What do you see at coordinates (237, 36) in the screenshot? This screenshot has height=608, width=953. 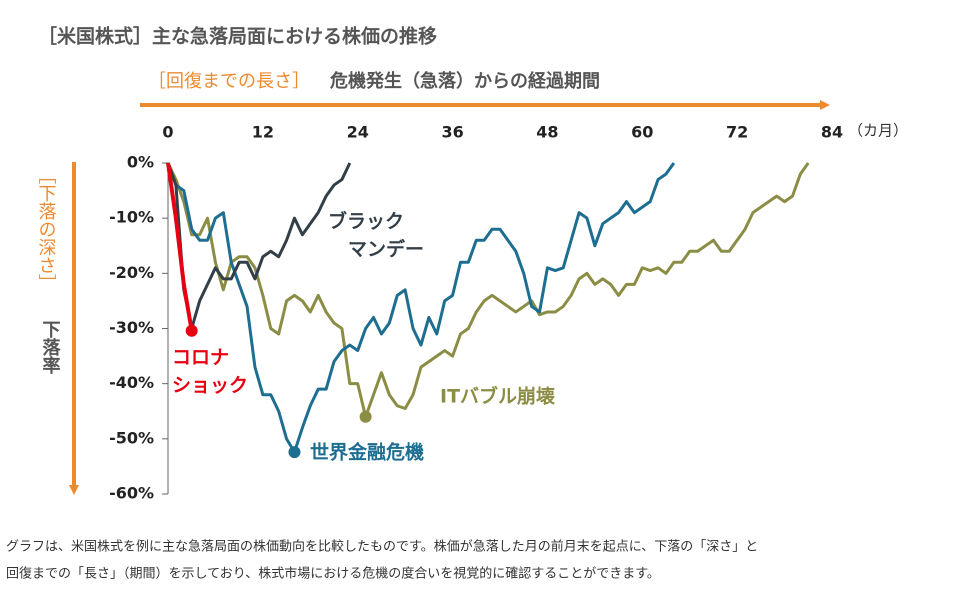 I see `chart-title: ［米国株式］主な急落局面における株価の推移` at bounding box center [237, 36].